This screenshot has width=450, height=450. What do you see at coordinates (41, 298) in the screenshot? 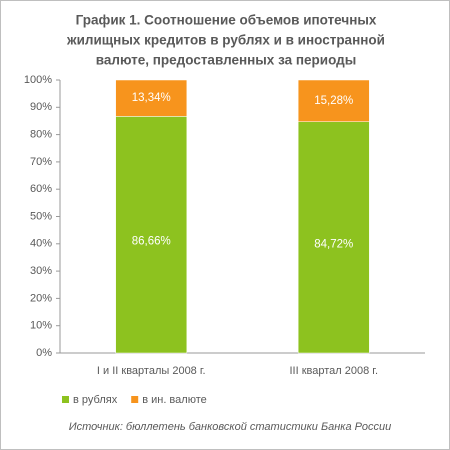
I see `y-tick-label: 20%` at bounding box center [41, 298].